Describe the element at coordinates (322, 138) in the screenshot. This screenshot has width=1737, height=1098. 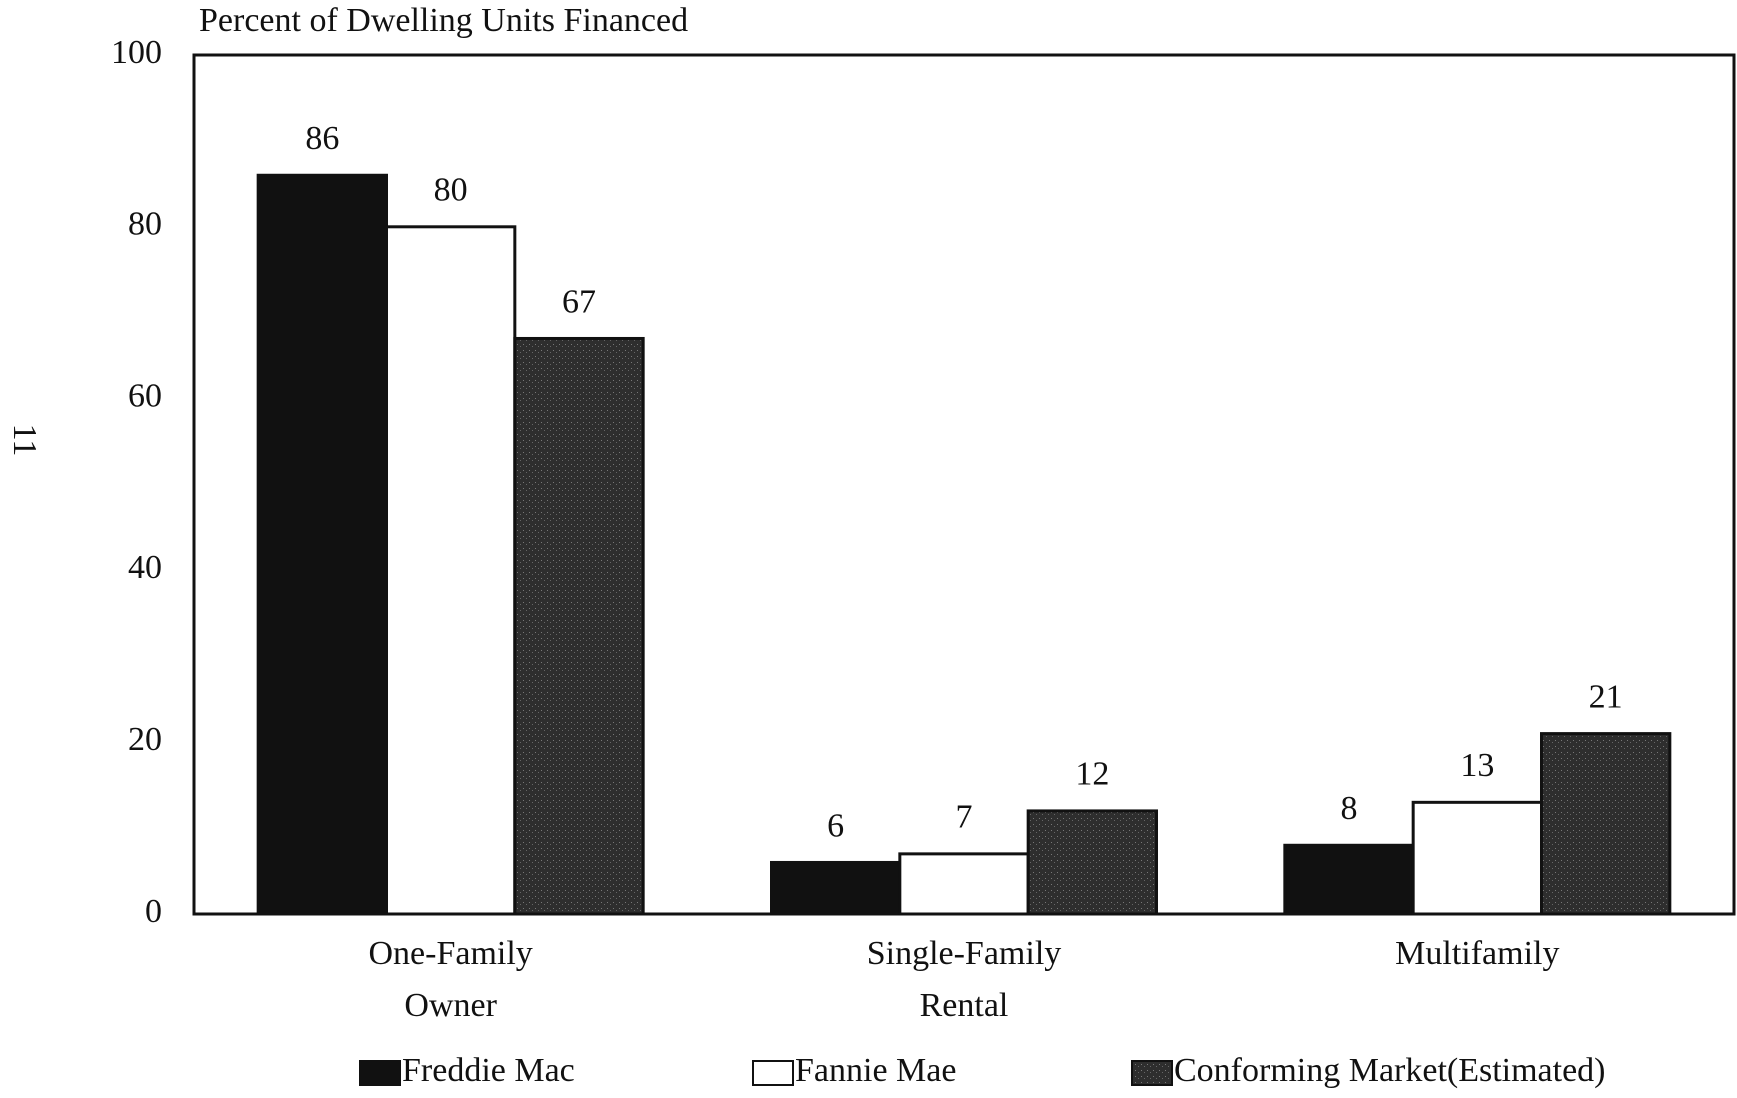
I see `data-label: 86` at that location.